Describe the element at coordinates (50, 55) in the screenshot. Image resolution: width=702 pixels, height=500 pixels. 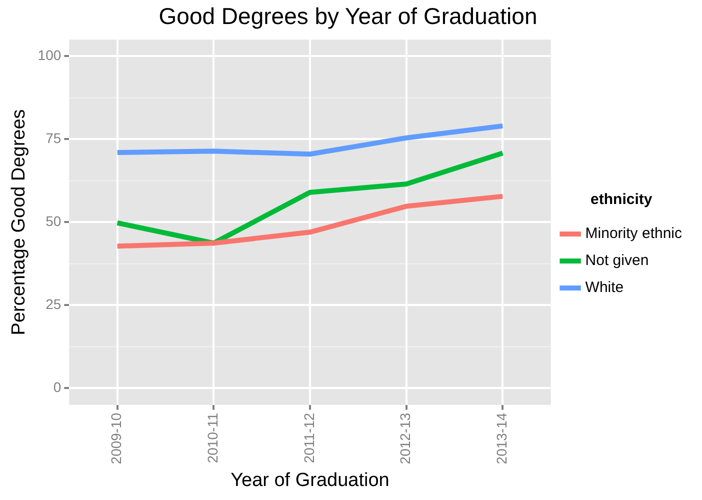
I see `y-tick-label: 100` at that location.